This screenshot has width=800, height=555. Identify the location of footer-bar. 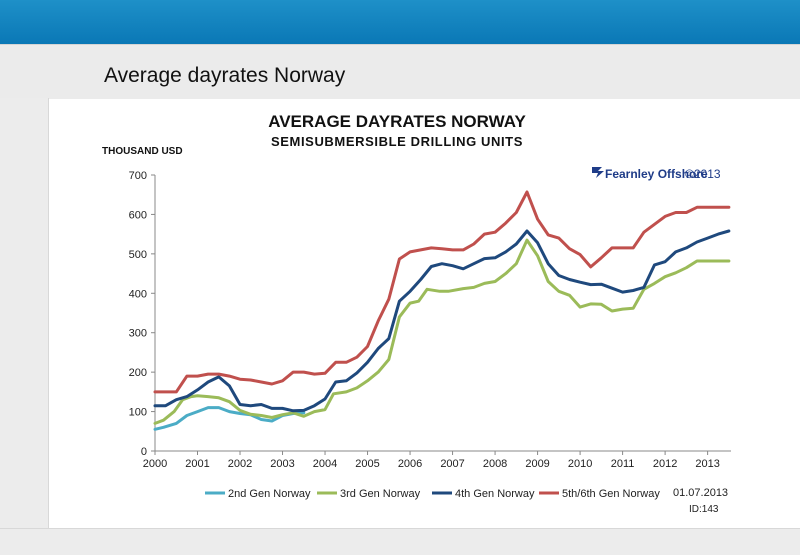
(400, 541).